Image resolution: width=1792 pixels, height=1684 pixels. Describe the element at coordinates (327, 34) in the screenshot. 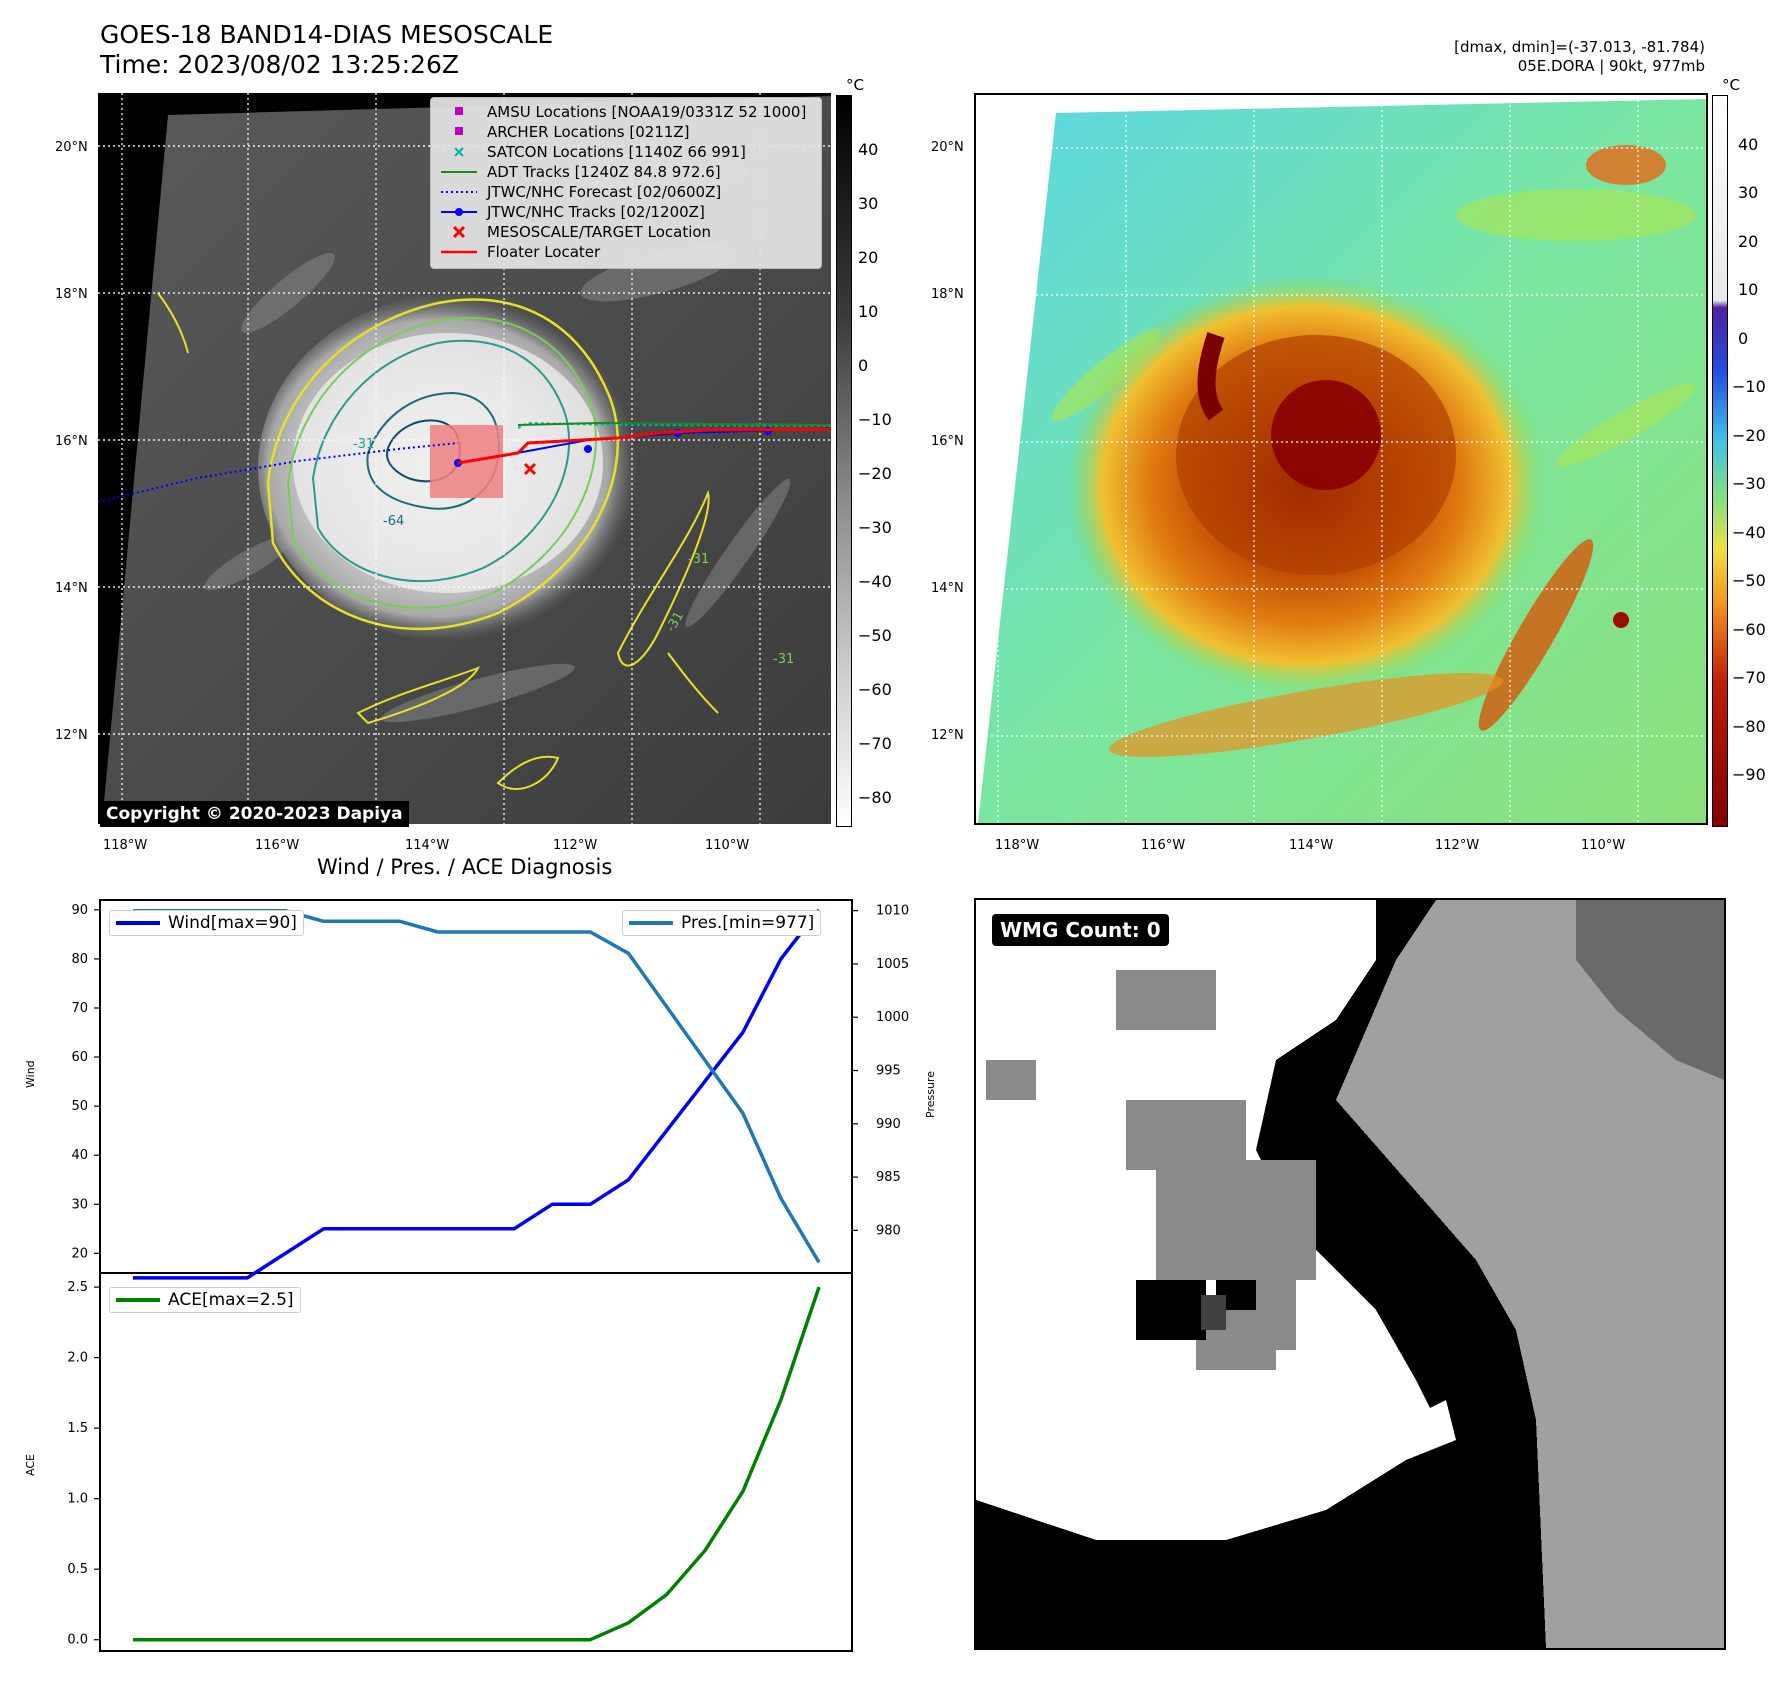

I see `title-line-1: GOES-18 BAND14-DIAS MESOSCALE` at that location.